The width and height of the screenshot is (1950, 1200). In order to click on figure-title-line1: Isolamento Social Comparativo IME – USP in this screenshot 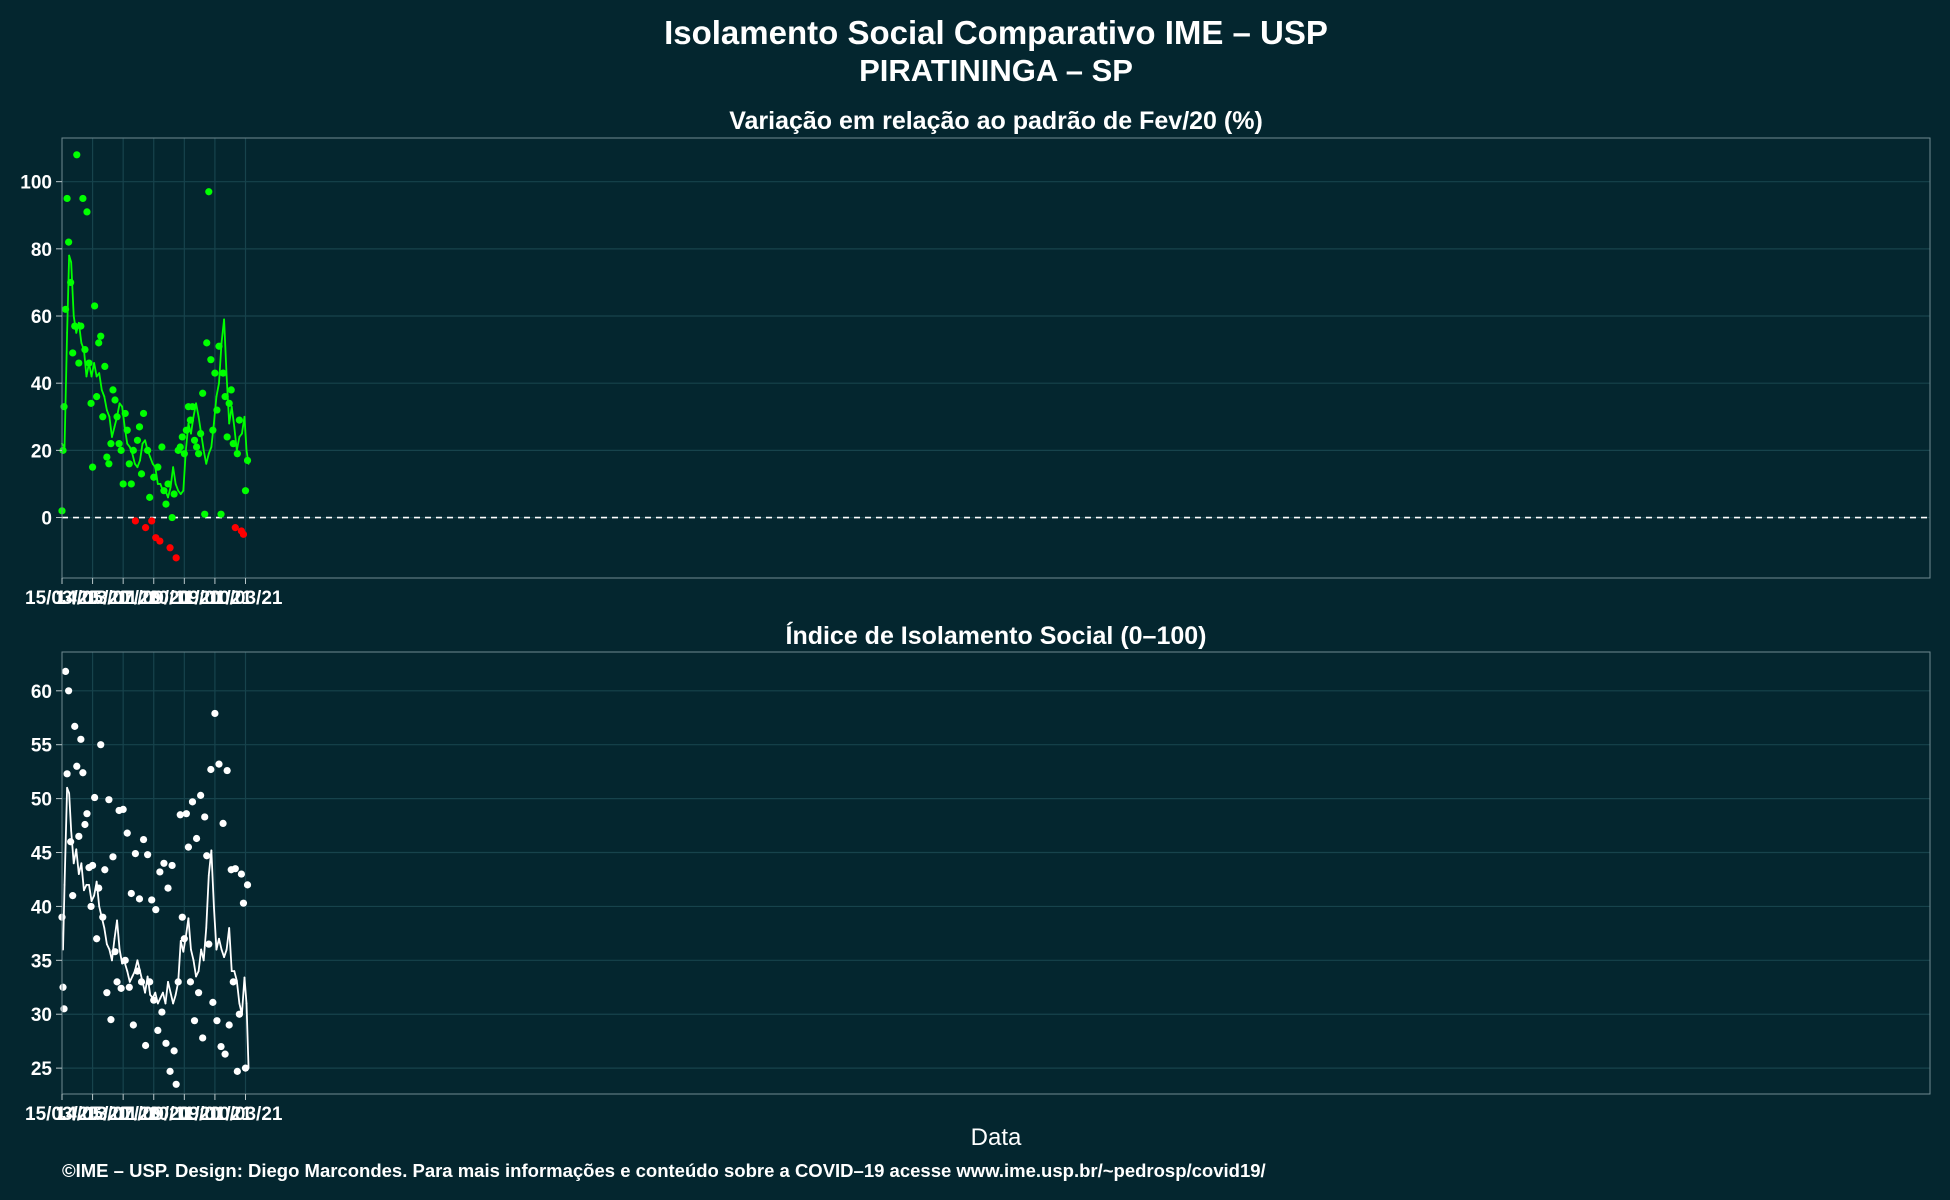, I will do `click(996, 32)`.